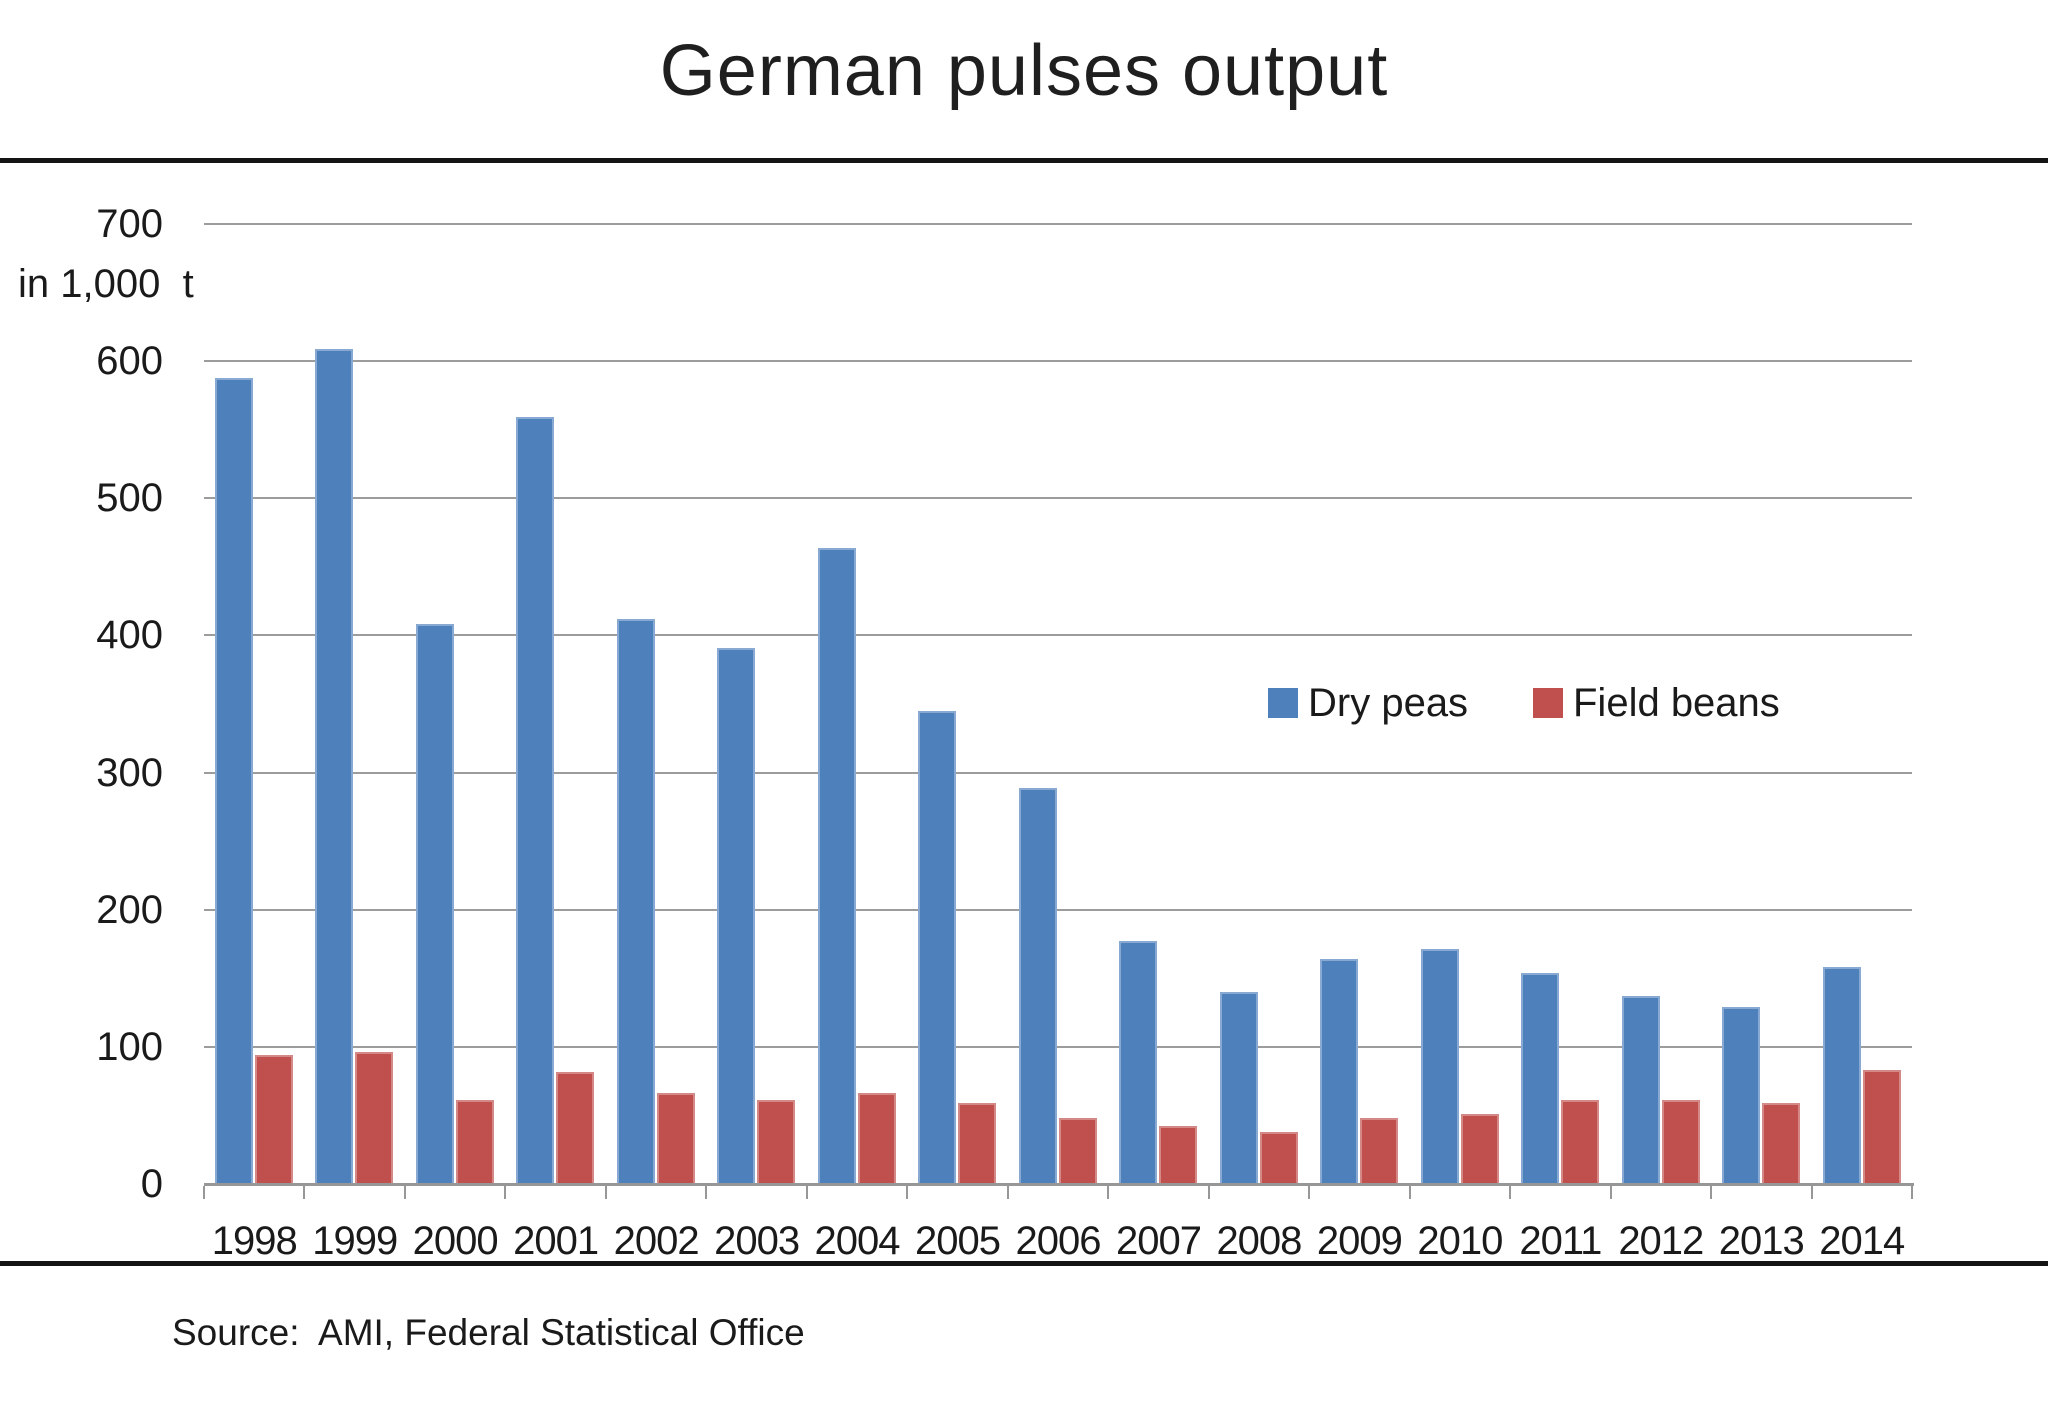  I want to click on bar-dry-peas-1999, so click(334, 766).